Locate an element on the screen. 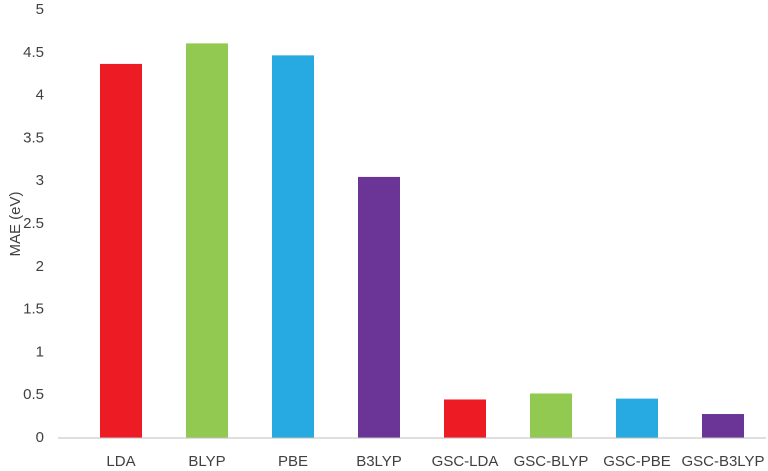  y-tick-label: 3 is located at coordinates (40, 180).